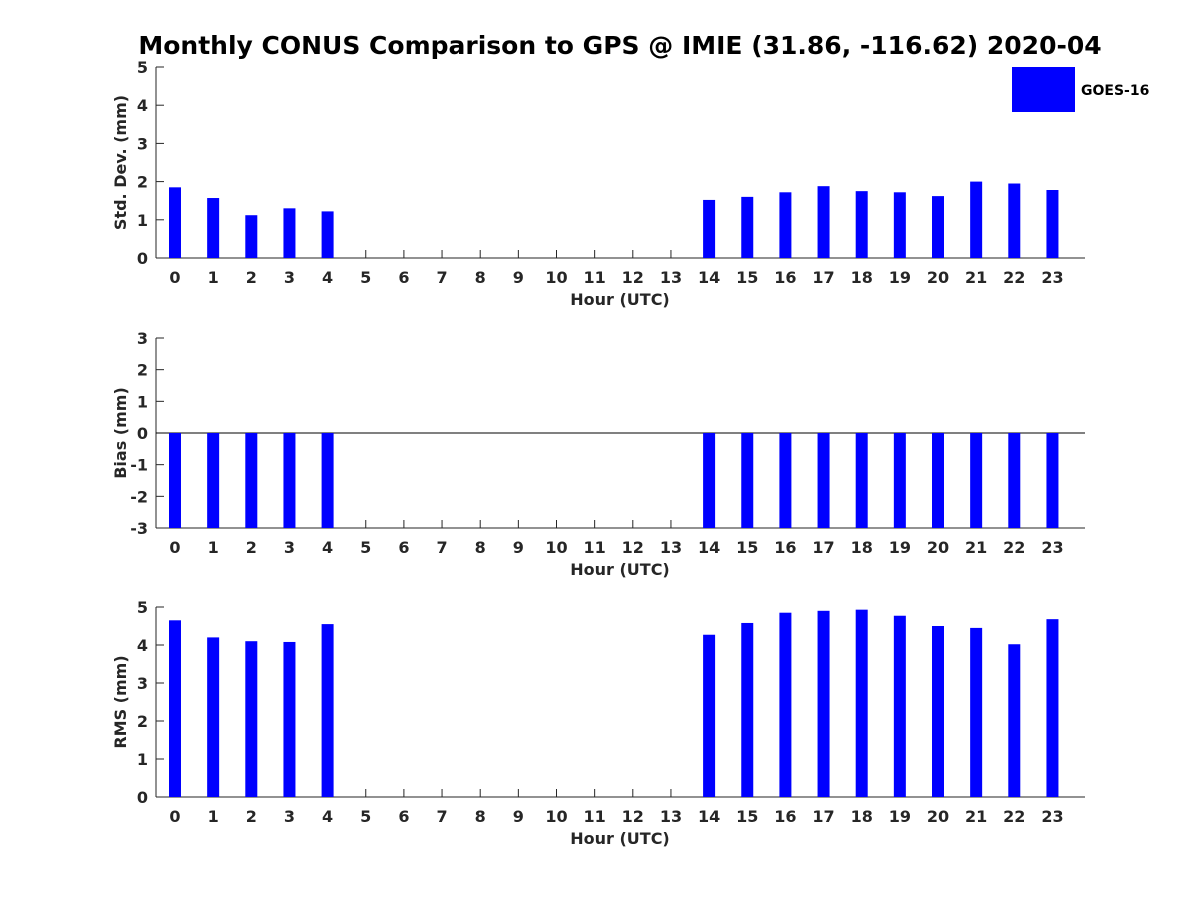 This screenshot has height=900, width=1200. I want to click on y-tick-label: 4, so click(142, 105).